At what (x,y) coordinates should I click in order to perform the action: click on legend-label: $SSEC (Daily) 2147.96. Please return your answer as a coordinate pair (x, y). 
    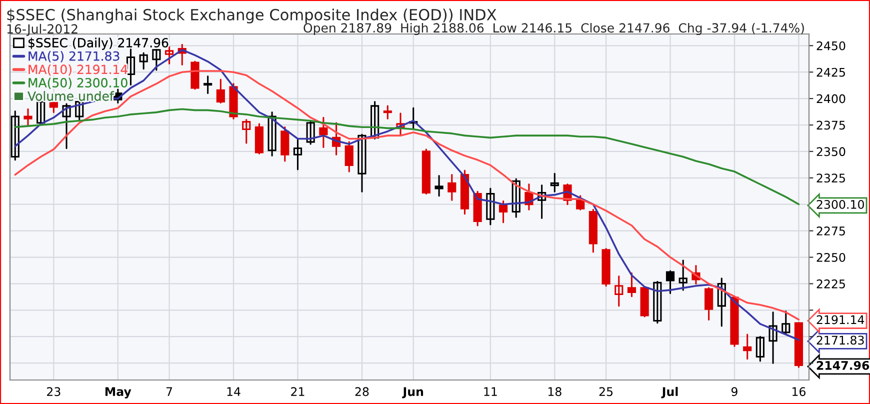
    Looking at the image, I should click on (98, 44).